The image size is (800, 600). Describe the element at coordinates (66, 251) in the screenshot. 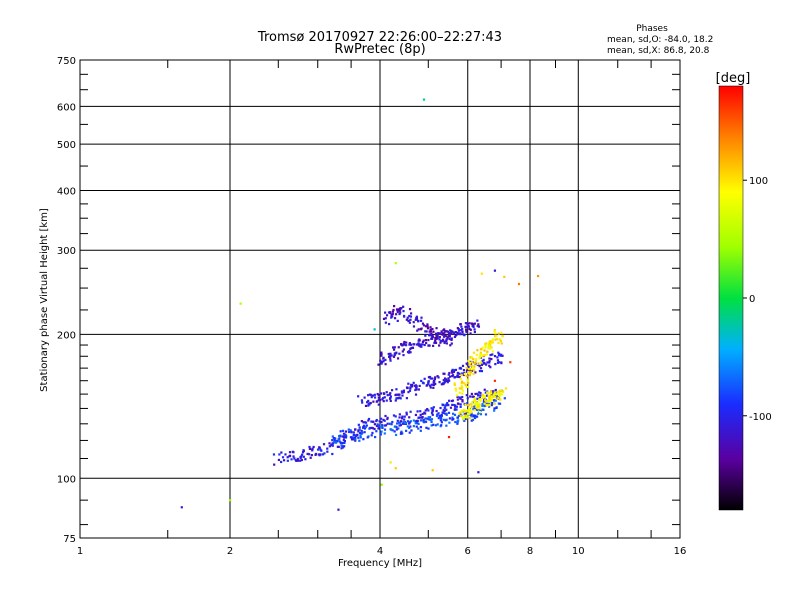

I see `y-tick-label: 300` at that location.